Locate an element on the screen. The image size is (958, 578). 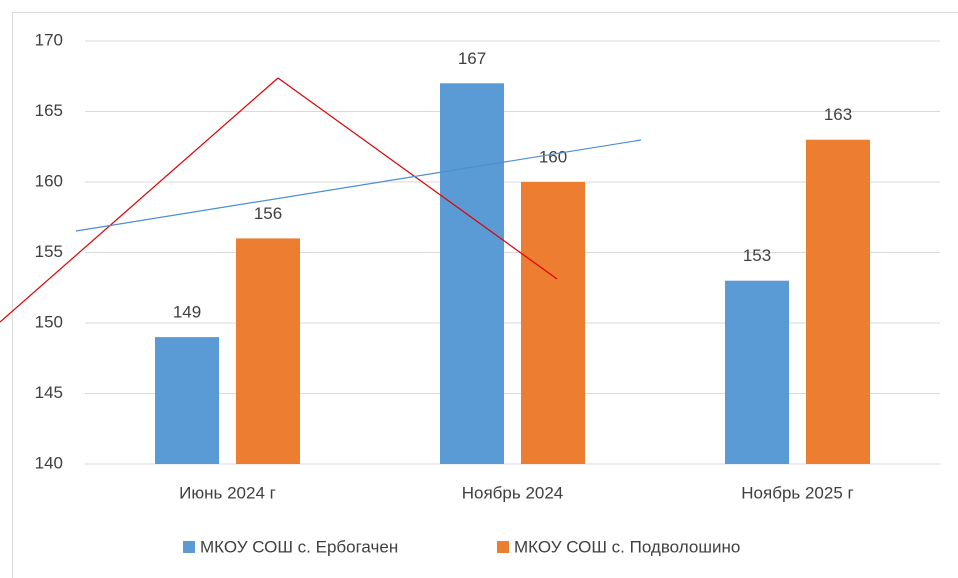
data-label: 163 is located at coordinates (838, 114).